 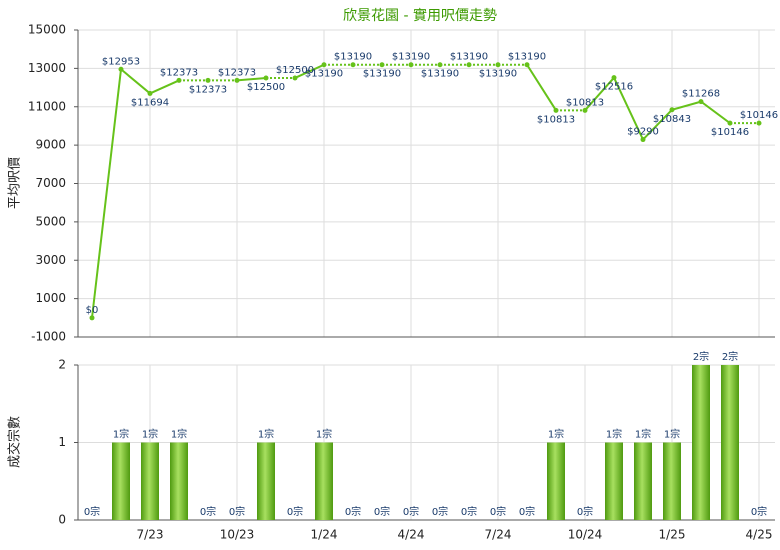 I want to click on value-label: $9290, so click(x=643, y=132).